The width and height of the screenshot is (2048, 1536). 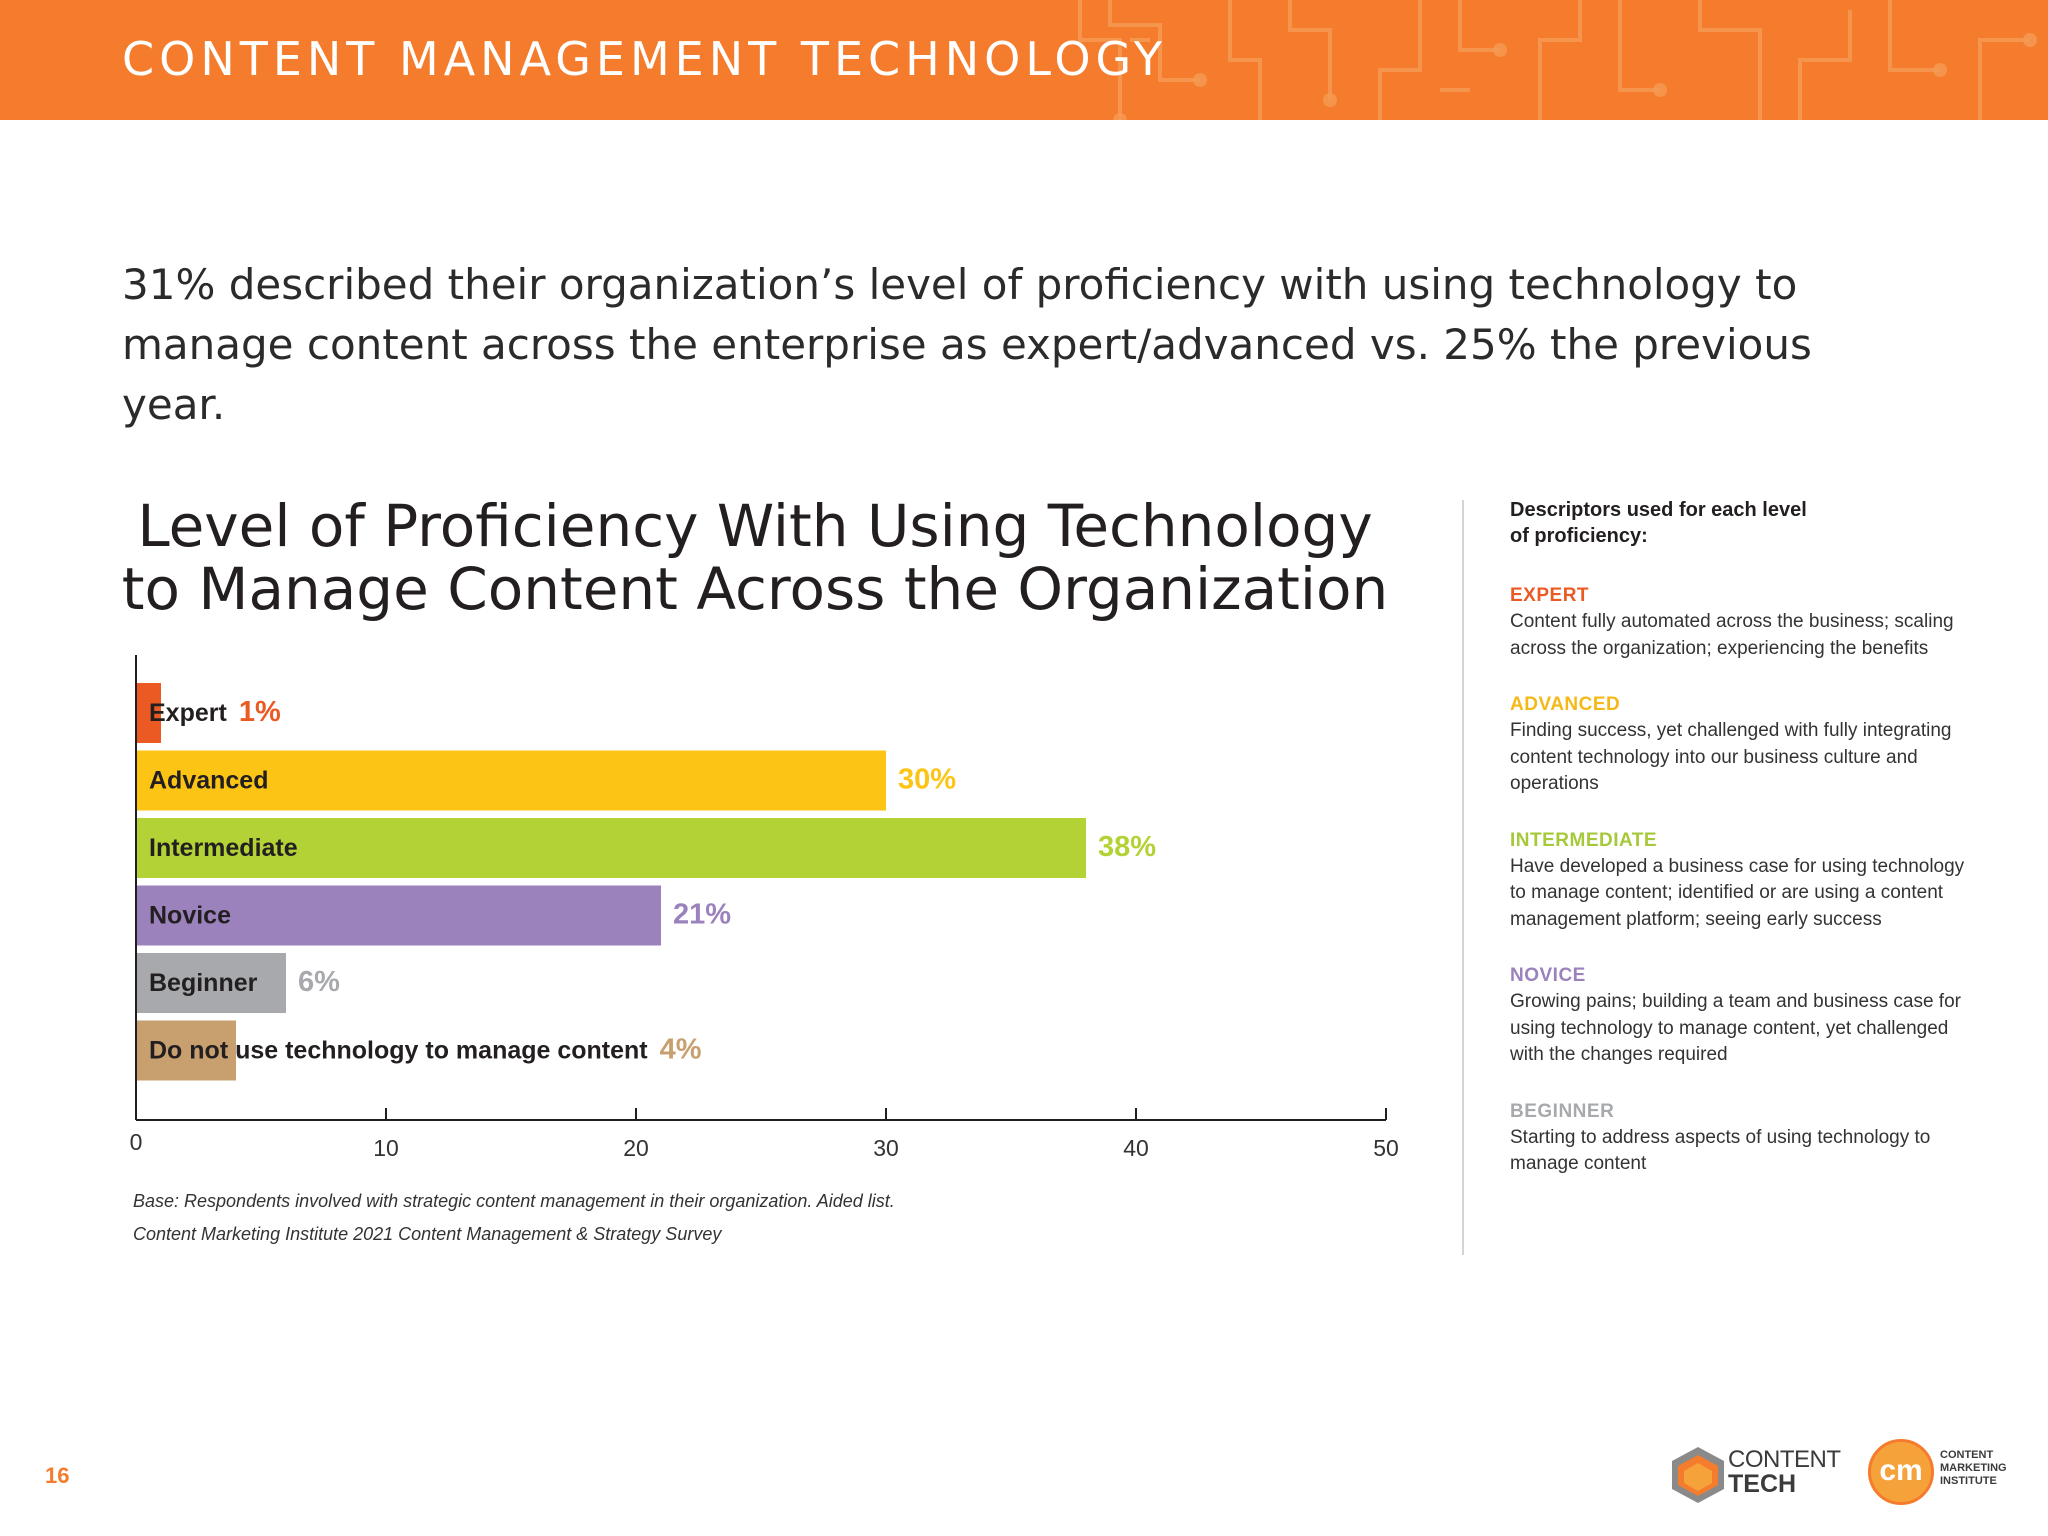 What do you see at coordinates (319, 982) in the screenshot?
I see `value-label: 6%` at bounding box center [319, 982].